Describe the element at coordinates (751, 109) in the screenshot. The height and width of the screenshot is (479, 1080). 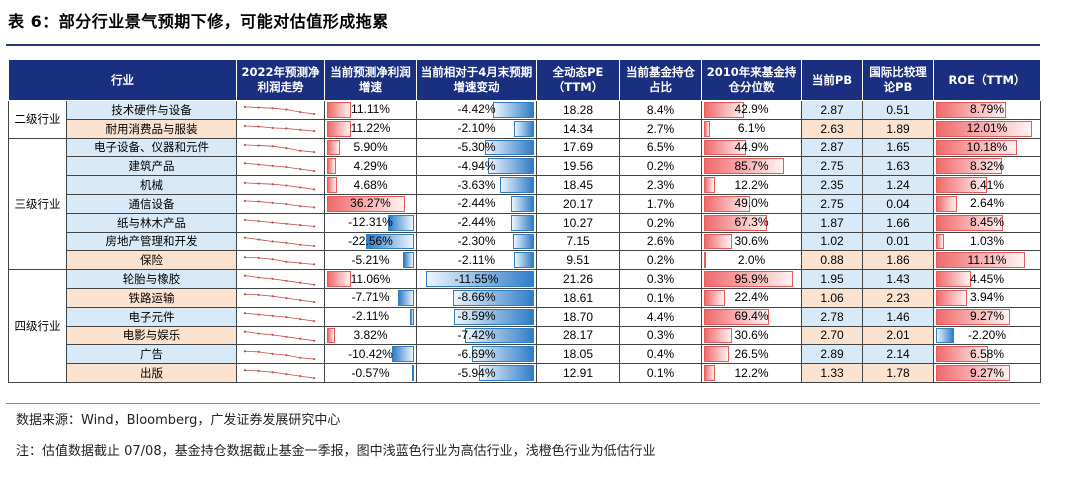
I see `bar-value: 42.9%` at that location.